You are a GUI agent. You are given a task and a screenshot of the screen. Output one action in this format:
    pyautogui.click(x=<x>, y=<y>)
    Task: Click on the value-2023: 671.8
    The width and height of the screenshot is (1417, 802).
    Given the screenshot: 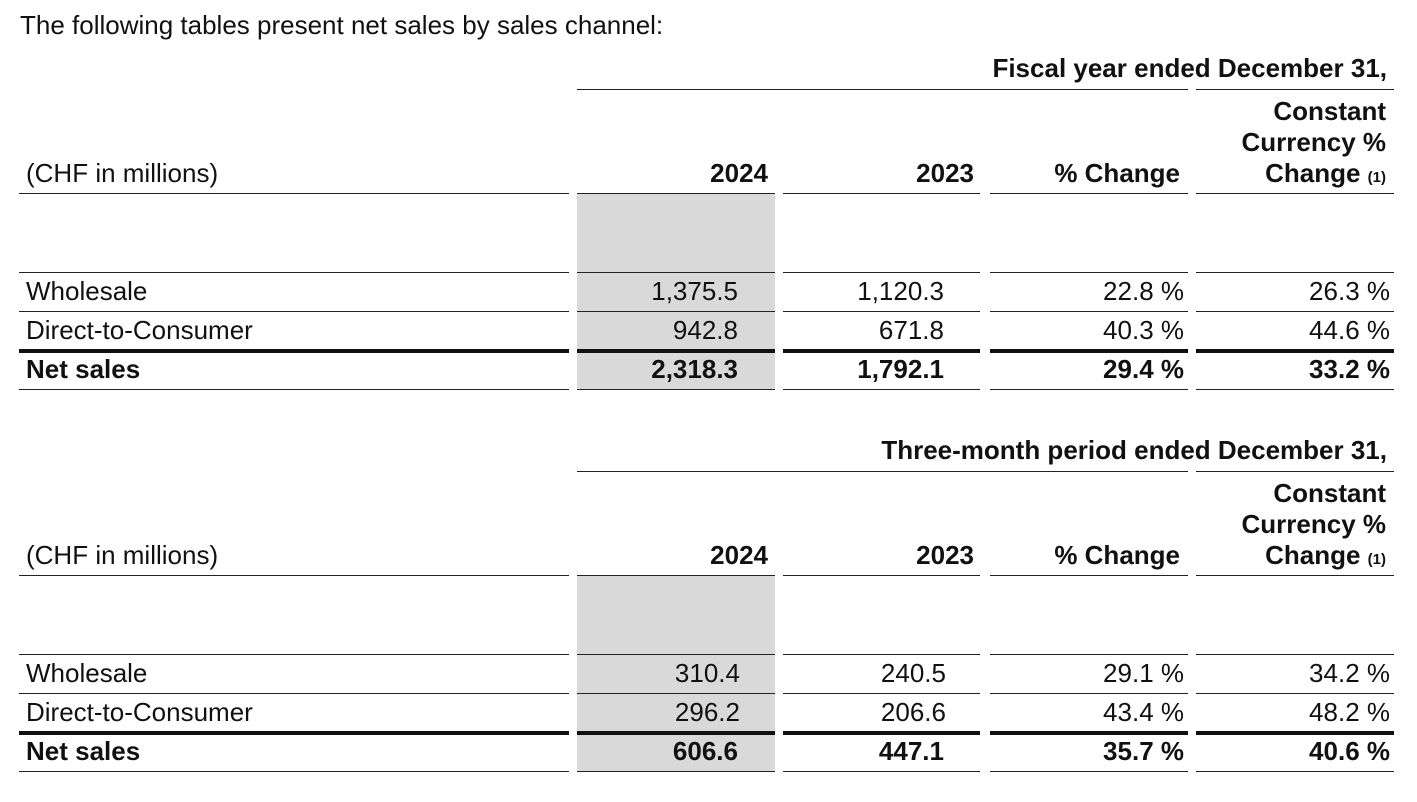 What is the action you would take?
    pyautogui.click(x=911, y=330)
    